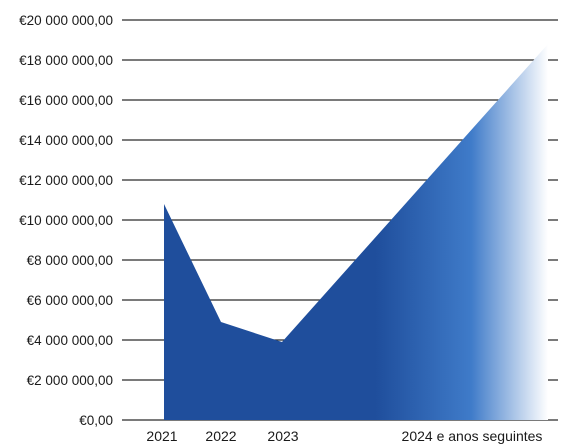 The height and width of the screenshot is (446, 572). I want to click on x-tick-label: 2021, so click(161, 436).